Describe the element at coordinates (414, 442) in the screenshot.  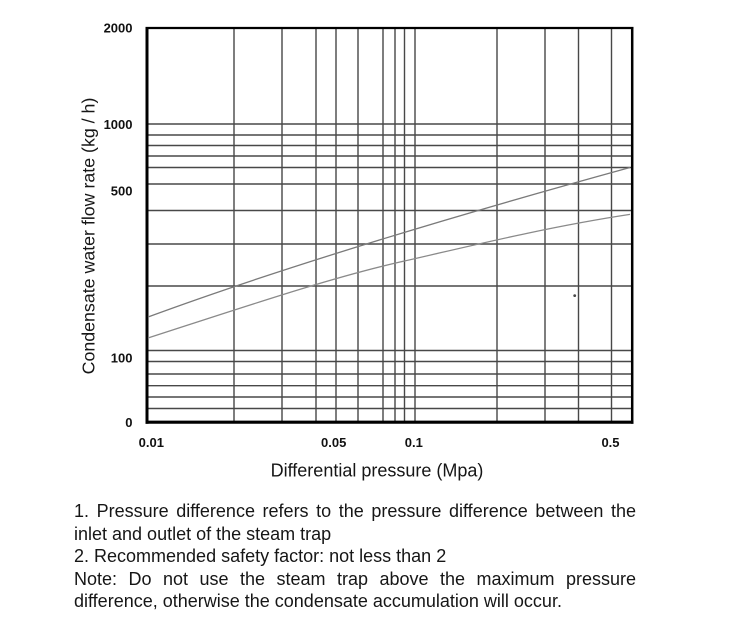
I see `svg-text: 0.1` at that location.